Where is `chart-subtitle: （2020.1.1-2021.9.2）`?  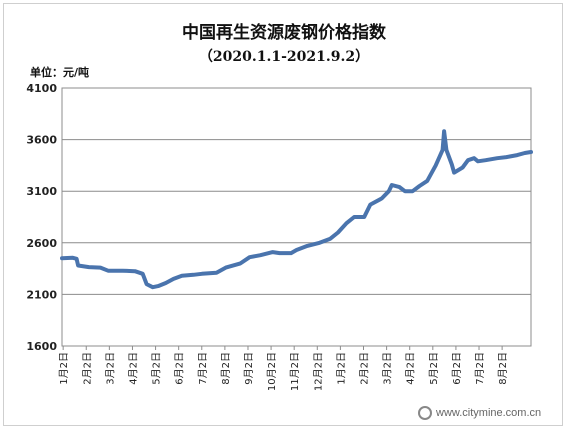
chart-subtitle: （2020.1.1-2021.9.2） is located at coordinates (284, 57).